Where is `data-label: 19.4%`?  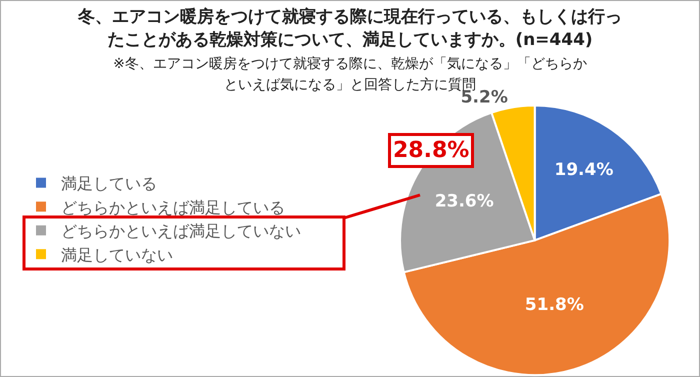 data-label: 19.4% is located at coordinates (584, 170).